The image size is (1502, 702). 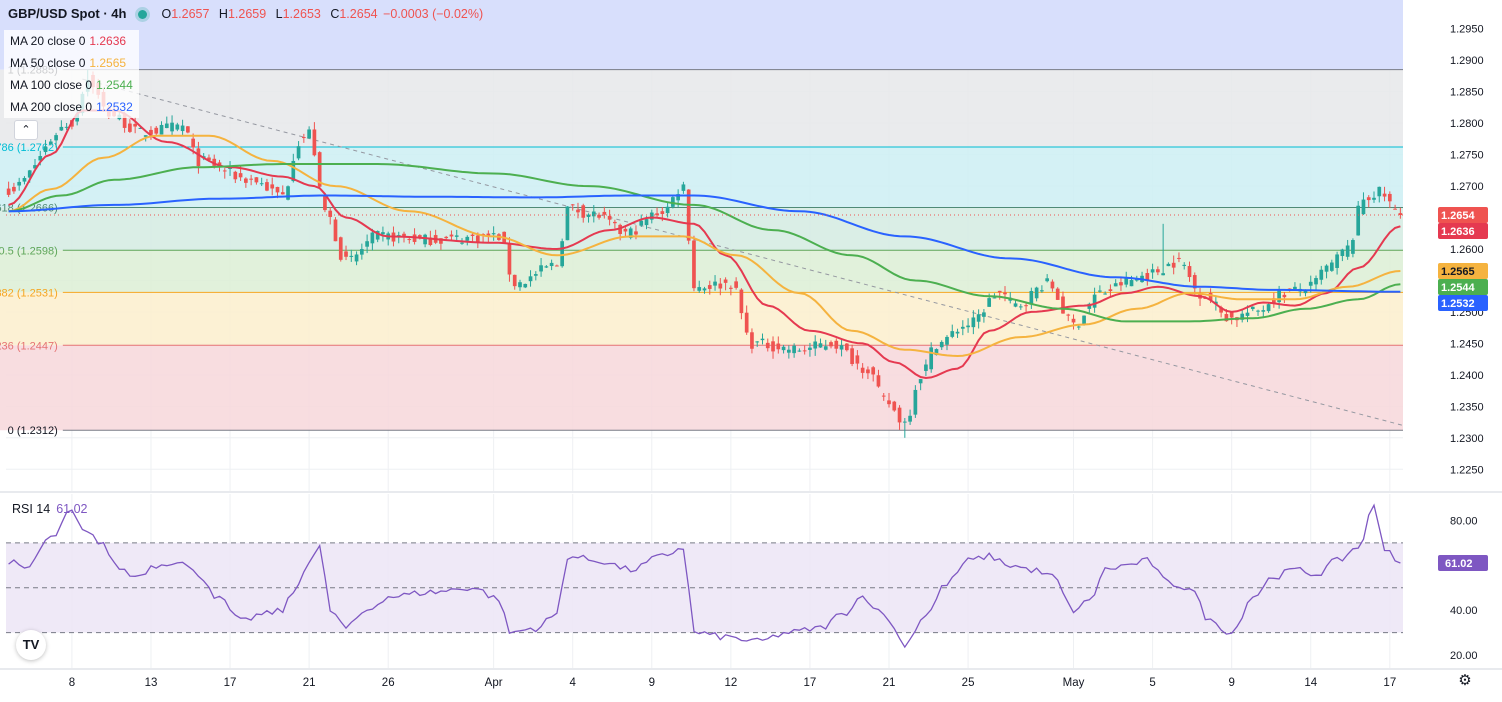 I want to click on ma-200-legend: MA 200 close 0 1.2532, so click(x=71, y=107).